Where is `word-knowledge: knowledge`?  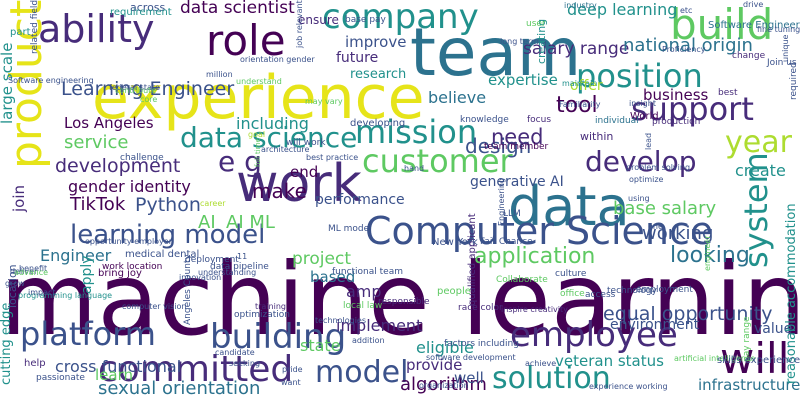
word-knowledge: knowledge is located at coordinates (484, 120).